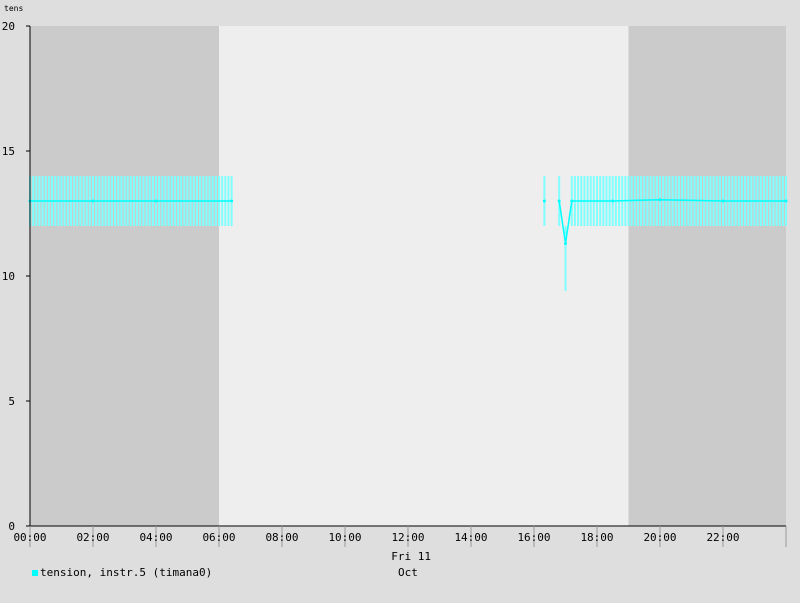 This screenshot has width=800, height=603. Describe the element at coordinates (407, 537) in the screenshot. I see `x-tick-label: 12:00` at that location.